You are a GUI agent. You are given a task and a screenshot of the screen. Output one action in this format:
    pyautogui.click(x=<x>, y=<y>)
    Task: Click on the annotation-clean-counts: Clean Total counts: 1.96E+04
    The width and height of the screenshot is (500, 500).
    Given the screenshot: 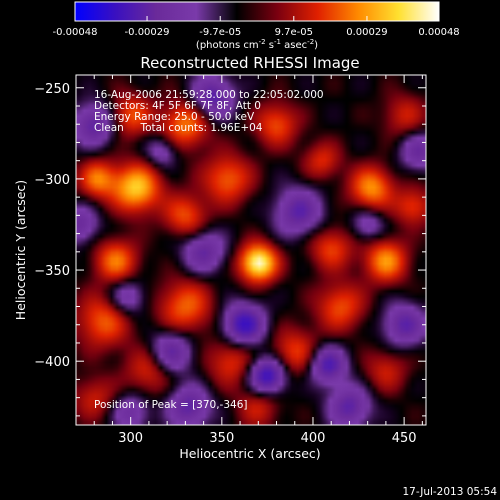 What is the action you would take?
    pyautogui.click(x=178, y=128)
    